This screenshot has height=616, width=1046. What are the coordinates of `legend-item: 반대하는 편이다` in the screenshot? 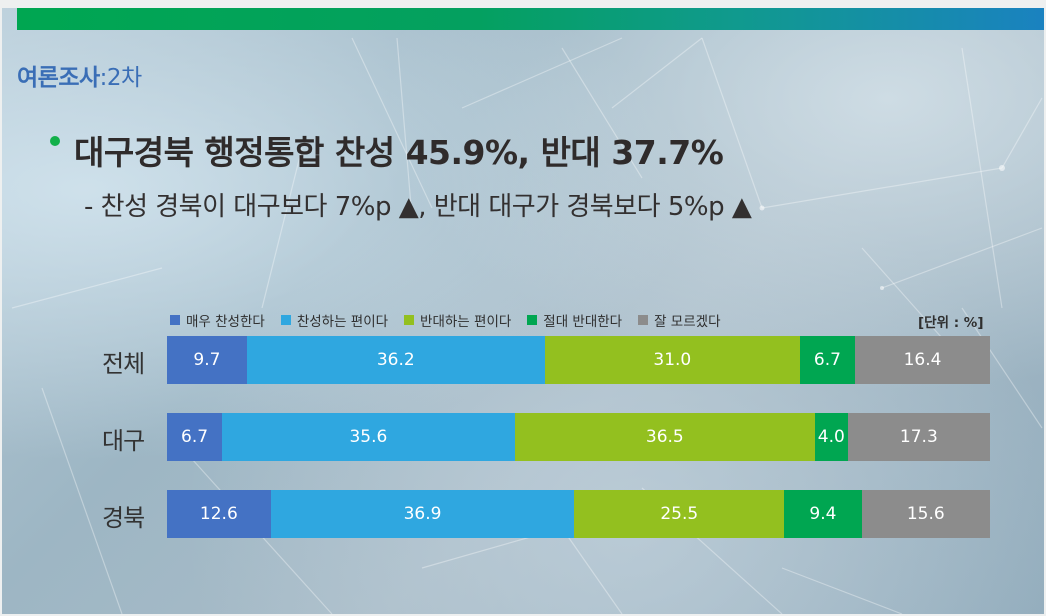 It's located at (457, 320).